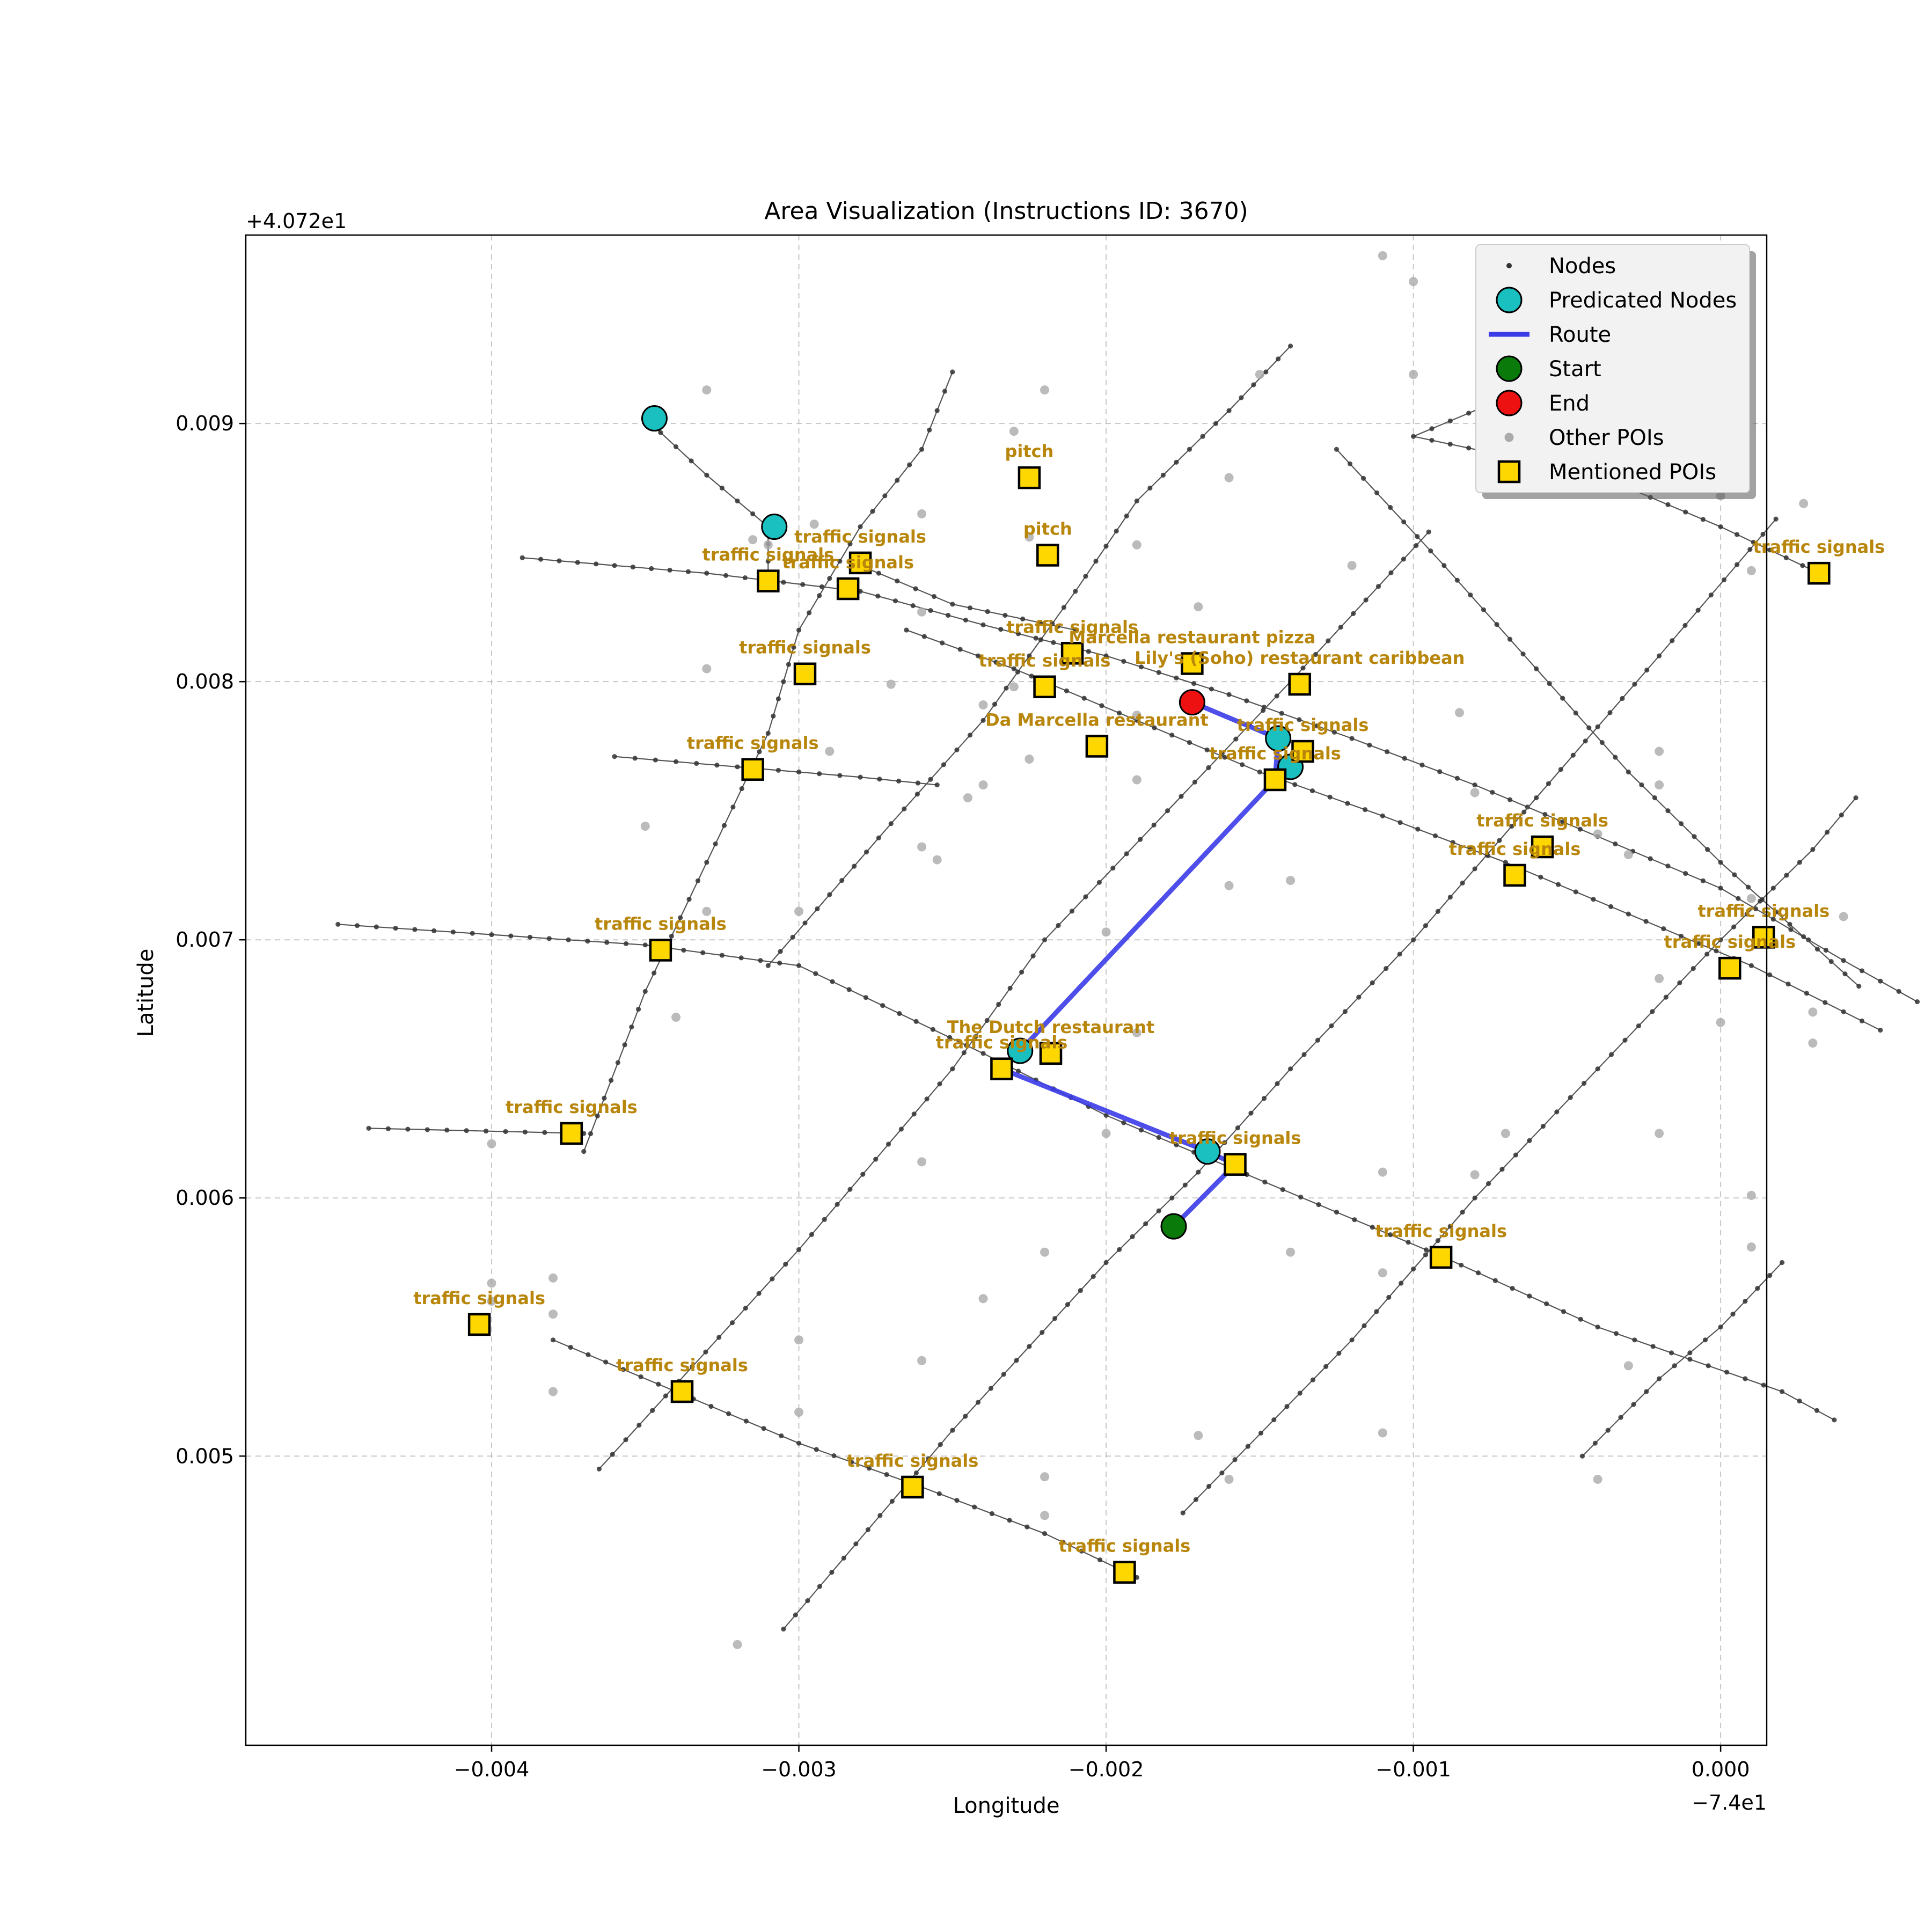 The height and width of the screenshot is (1932, 1932). I want to click on mentioned-poi-label: Lily's (Soho) restaurant caribbean, so click(1300, 658).